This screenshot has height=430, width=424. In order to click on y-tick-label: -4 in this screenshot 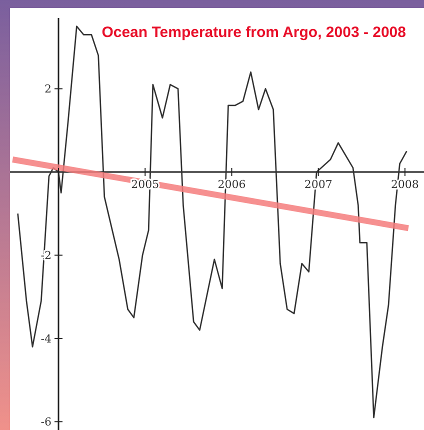, I will do `click(46, 339)`.